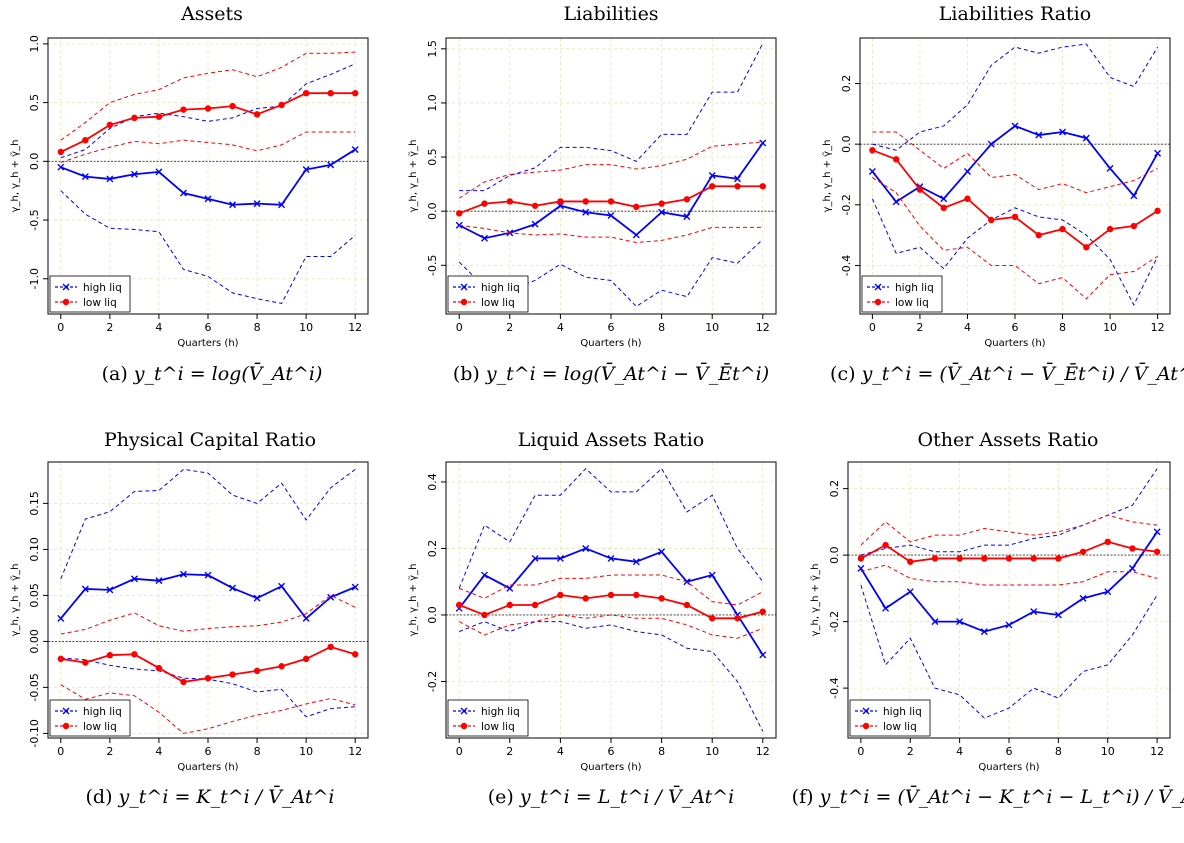 The width and height of the screenshot is (1184, 843). What do you see at coordinates (118, 374) in the screenshot?
I see `caption-label-a: (a)` at bounding box center [118, 374].